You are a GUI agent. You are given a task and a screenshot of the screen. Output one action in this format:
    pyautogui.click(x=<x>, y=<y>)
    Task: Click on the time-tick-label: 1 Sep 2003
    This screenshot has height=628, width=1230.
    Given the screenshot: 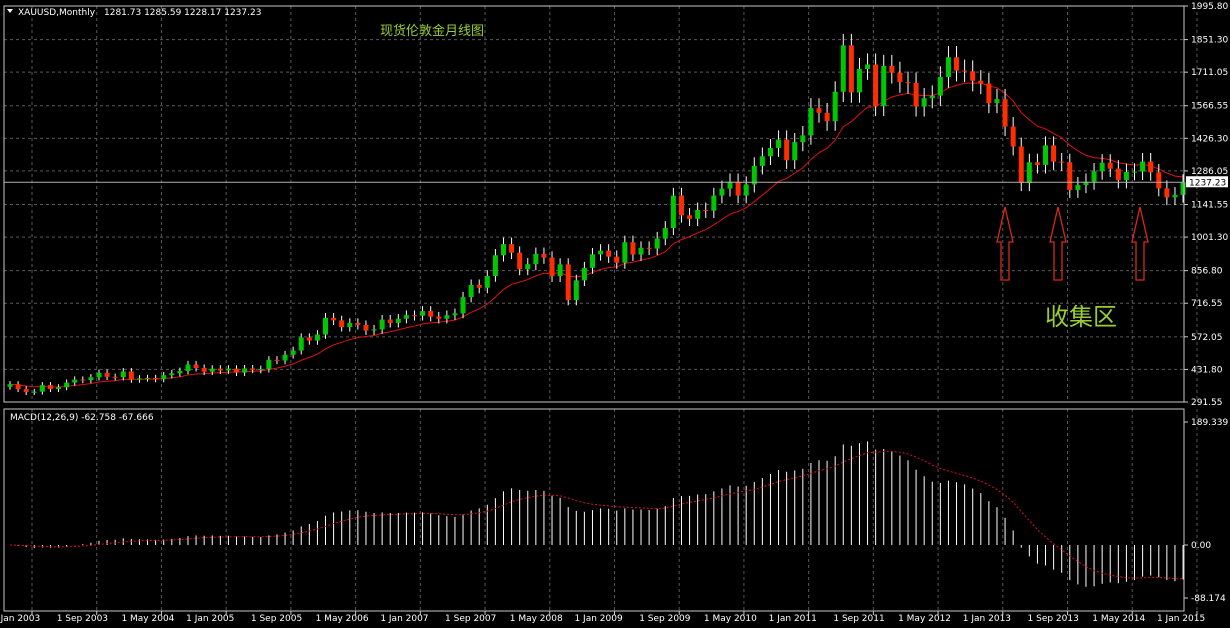 What is the action you would take?
    pyautogui.click(x=82, y=619)
    